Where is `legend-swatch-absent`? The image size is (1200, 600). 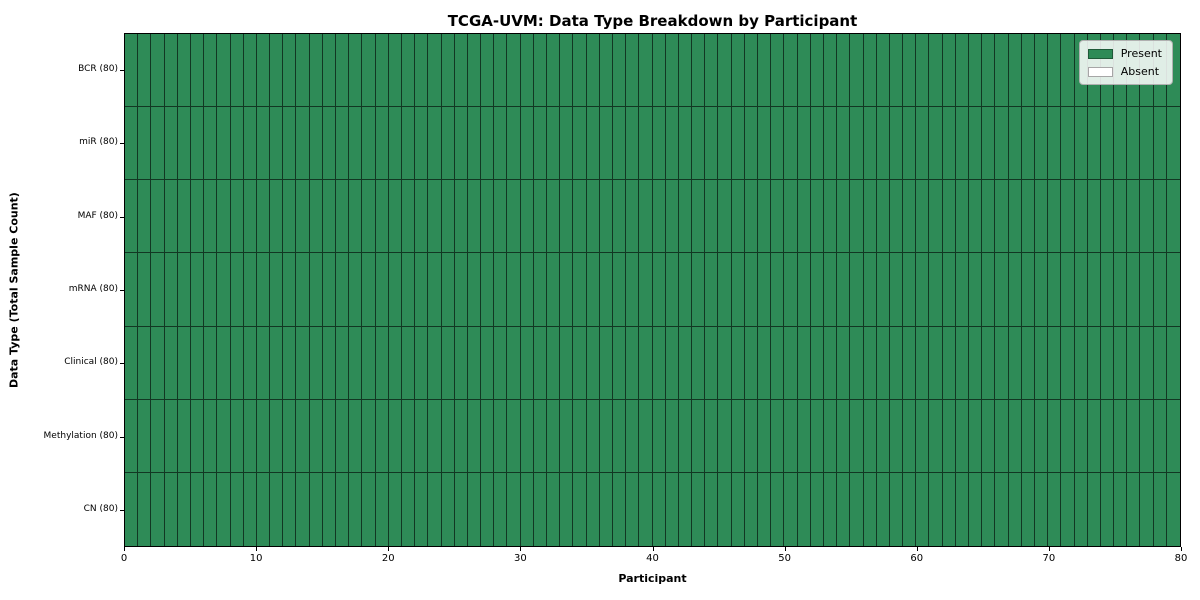 legend-swatch-absent is located at coordinates (1100, 71).